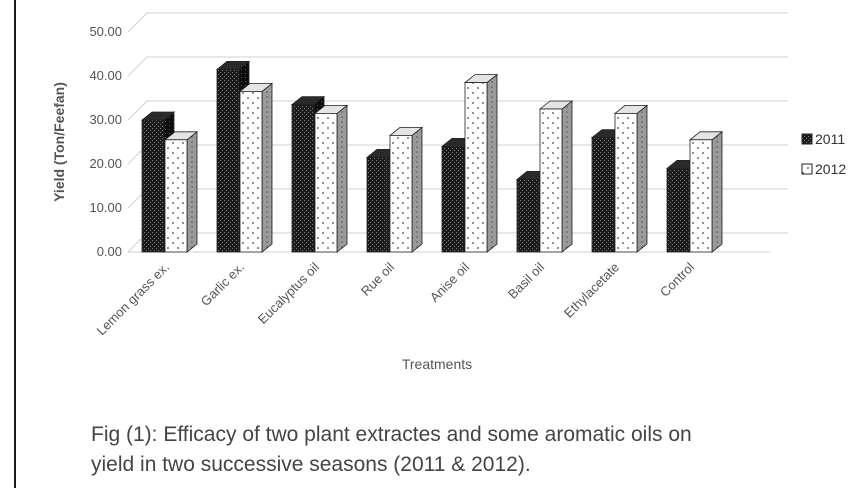 The height and width of the screenshot is (488, 851). I want to click on y-tick-label: 40.00, so click(105, 75).